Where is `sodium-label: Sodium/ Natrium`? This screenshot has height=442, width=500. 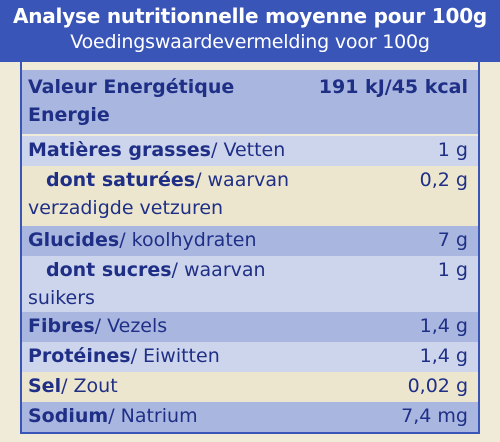
sodium-label: Sodium/ Natrium is located at coordinates (113, 416).